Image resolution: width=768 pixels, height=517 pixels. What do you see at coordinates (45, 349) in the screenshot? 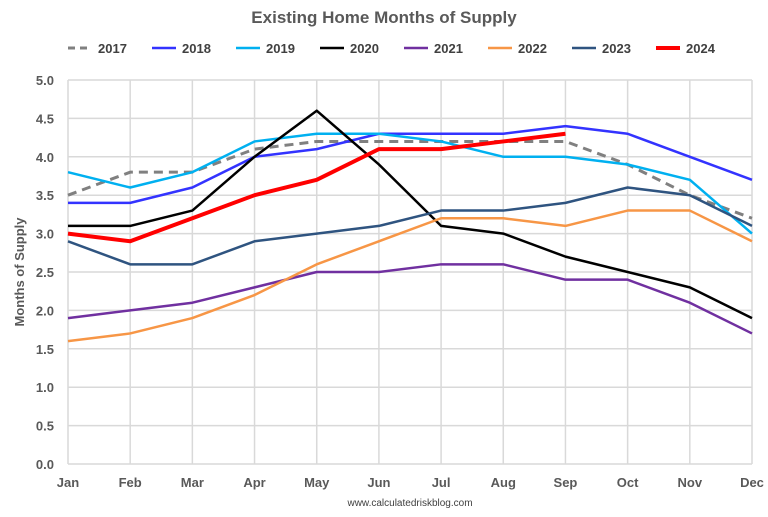
I see `y-tick-label: 1.5` at bounding box center [45, 349].